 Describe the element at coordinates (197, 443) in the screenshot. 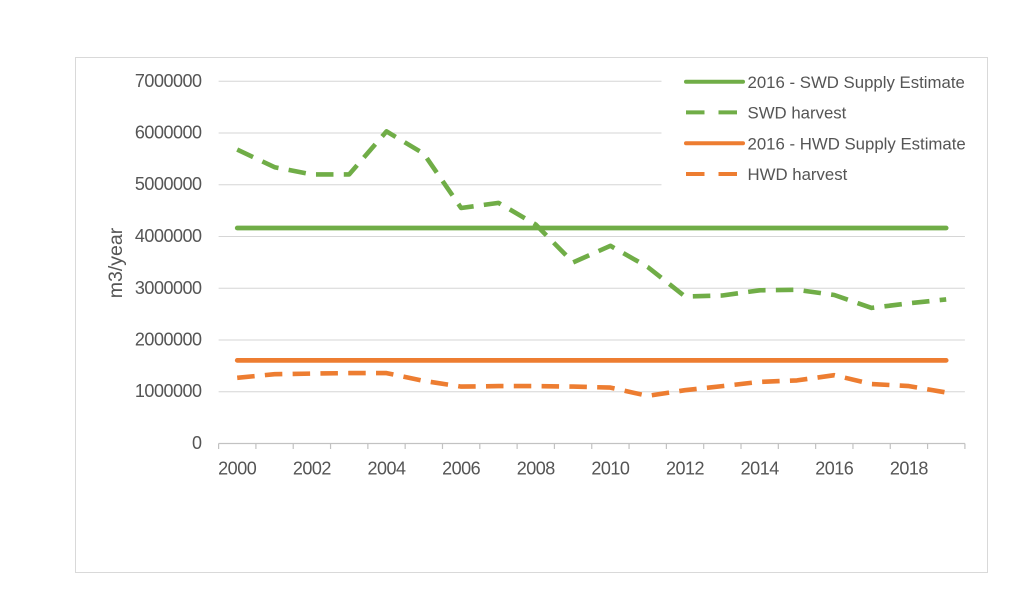

I see `svg-text: 0` at that location.